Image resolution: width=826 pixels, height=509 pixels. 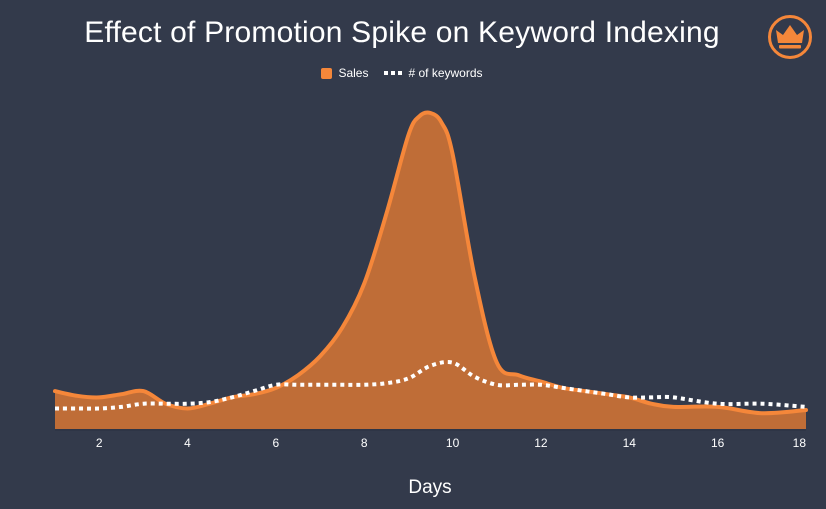 I want to click on keywords-line, so click(x=431, y=385).